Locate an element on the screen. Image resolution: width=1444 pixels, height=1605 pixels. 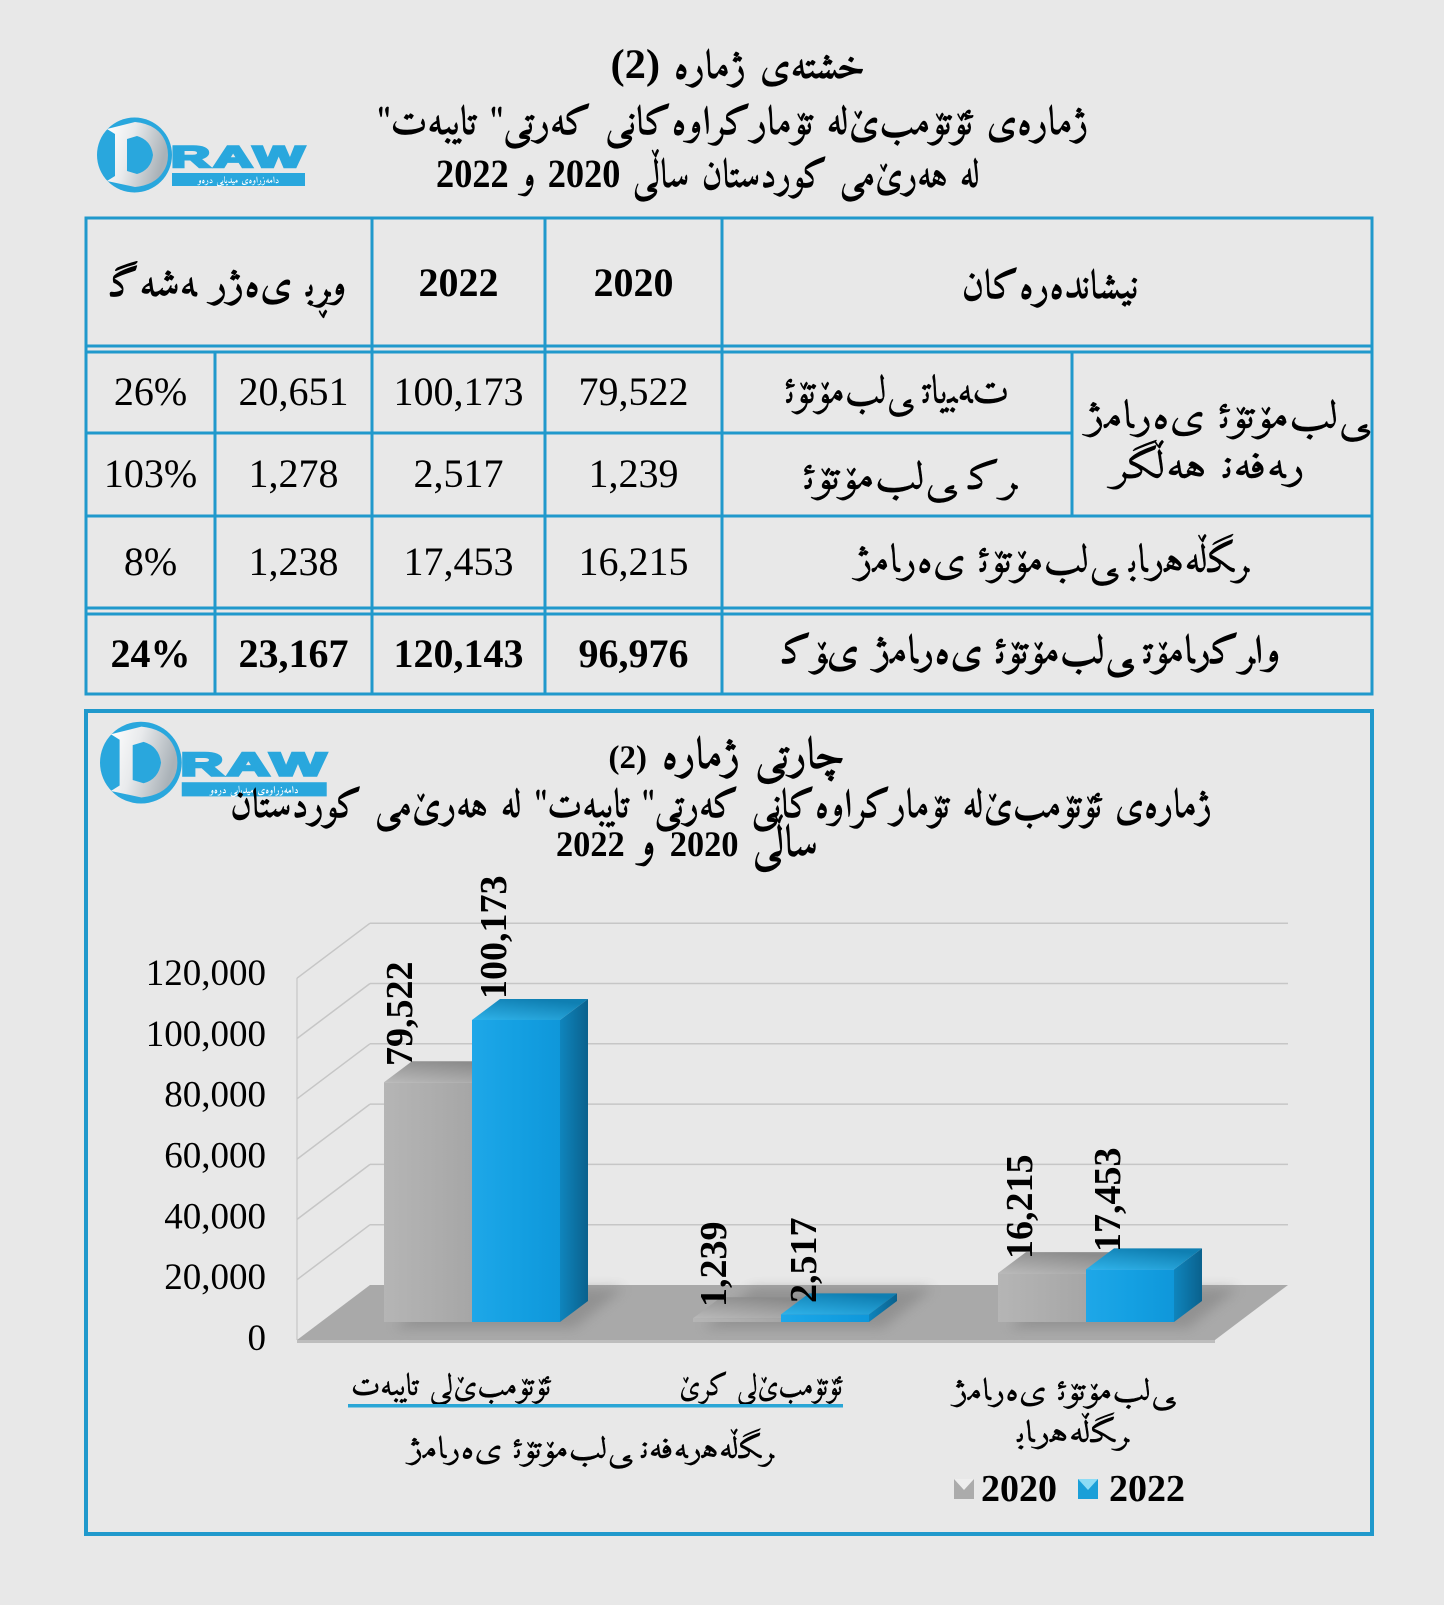
svg-text: 40,000 is located at coordinates (215, 1216).